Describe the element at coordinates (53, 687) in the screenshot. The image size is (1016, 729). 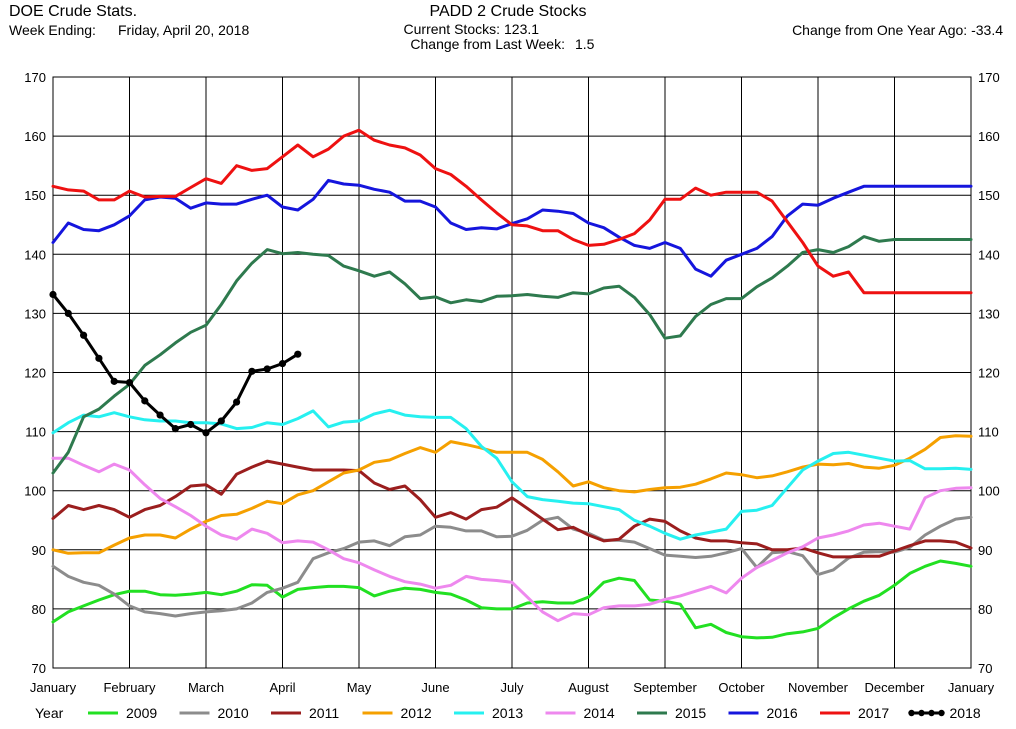
I see `x-tick-label-0: January` at that location.